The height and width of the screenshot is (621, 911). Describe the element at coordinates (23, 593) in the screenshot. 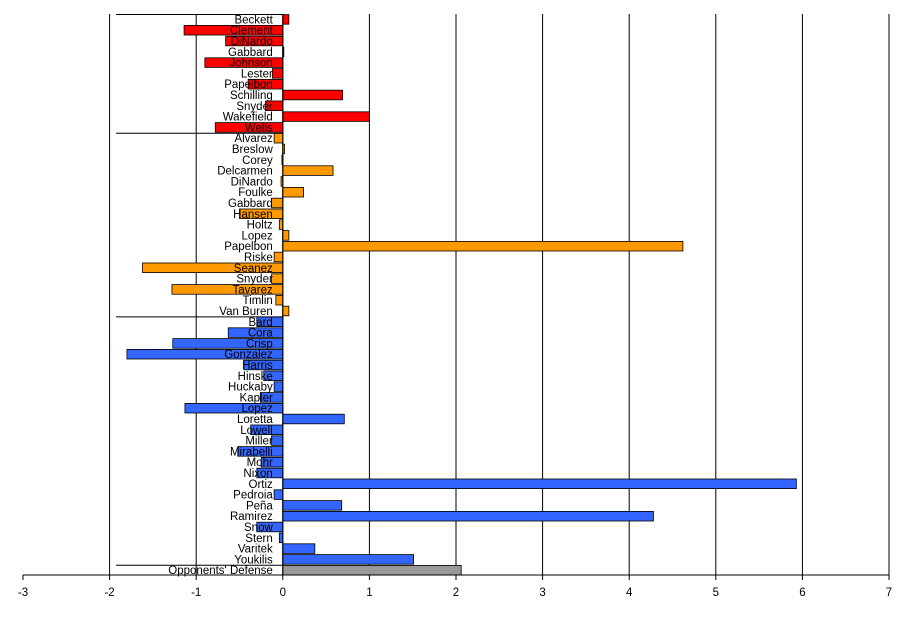

I see `tick-label: -3` at that location.